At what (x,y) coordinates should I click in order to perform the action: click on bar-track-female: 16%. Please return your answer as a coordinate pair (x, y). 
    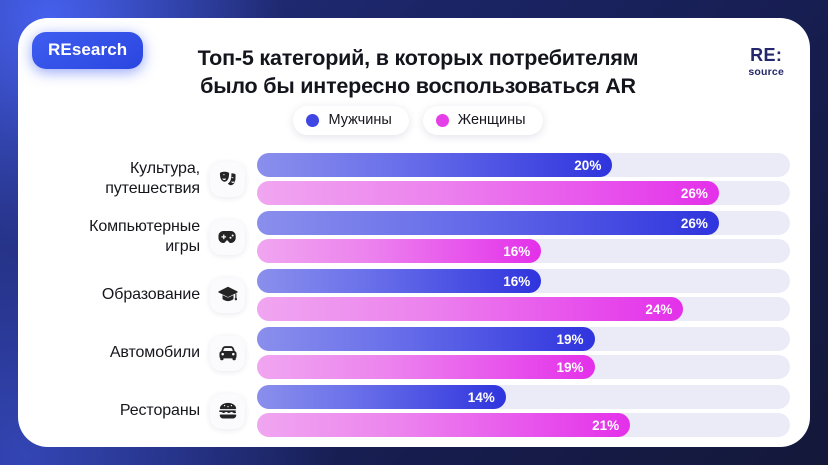
    Looking at the image, I should click on (523, 251).